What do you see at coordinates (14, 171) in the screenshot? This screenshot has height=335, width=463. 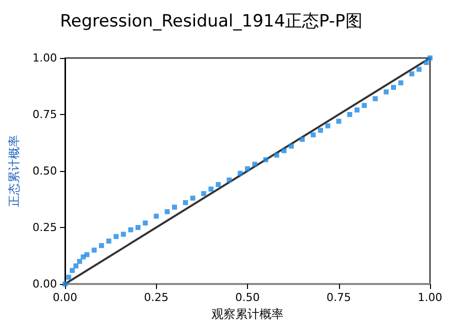 I see `y-axis-title: 正态累计概率` at bounding box center [14, 171].